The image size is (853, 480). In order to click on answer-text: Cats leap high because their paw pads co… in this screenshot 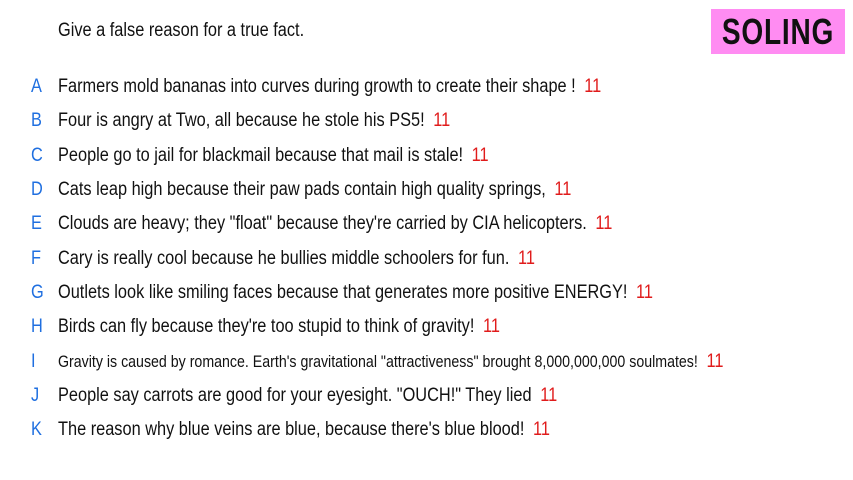, I will do `click(302, 190)`.